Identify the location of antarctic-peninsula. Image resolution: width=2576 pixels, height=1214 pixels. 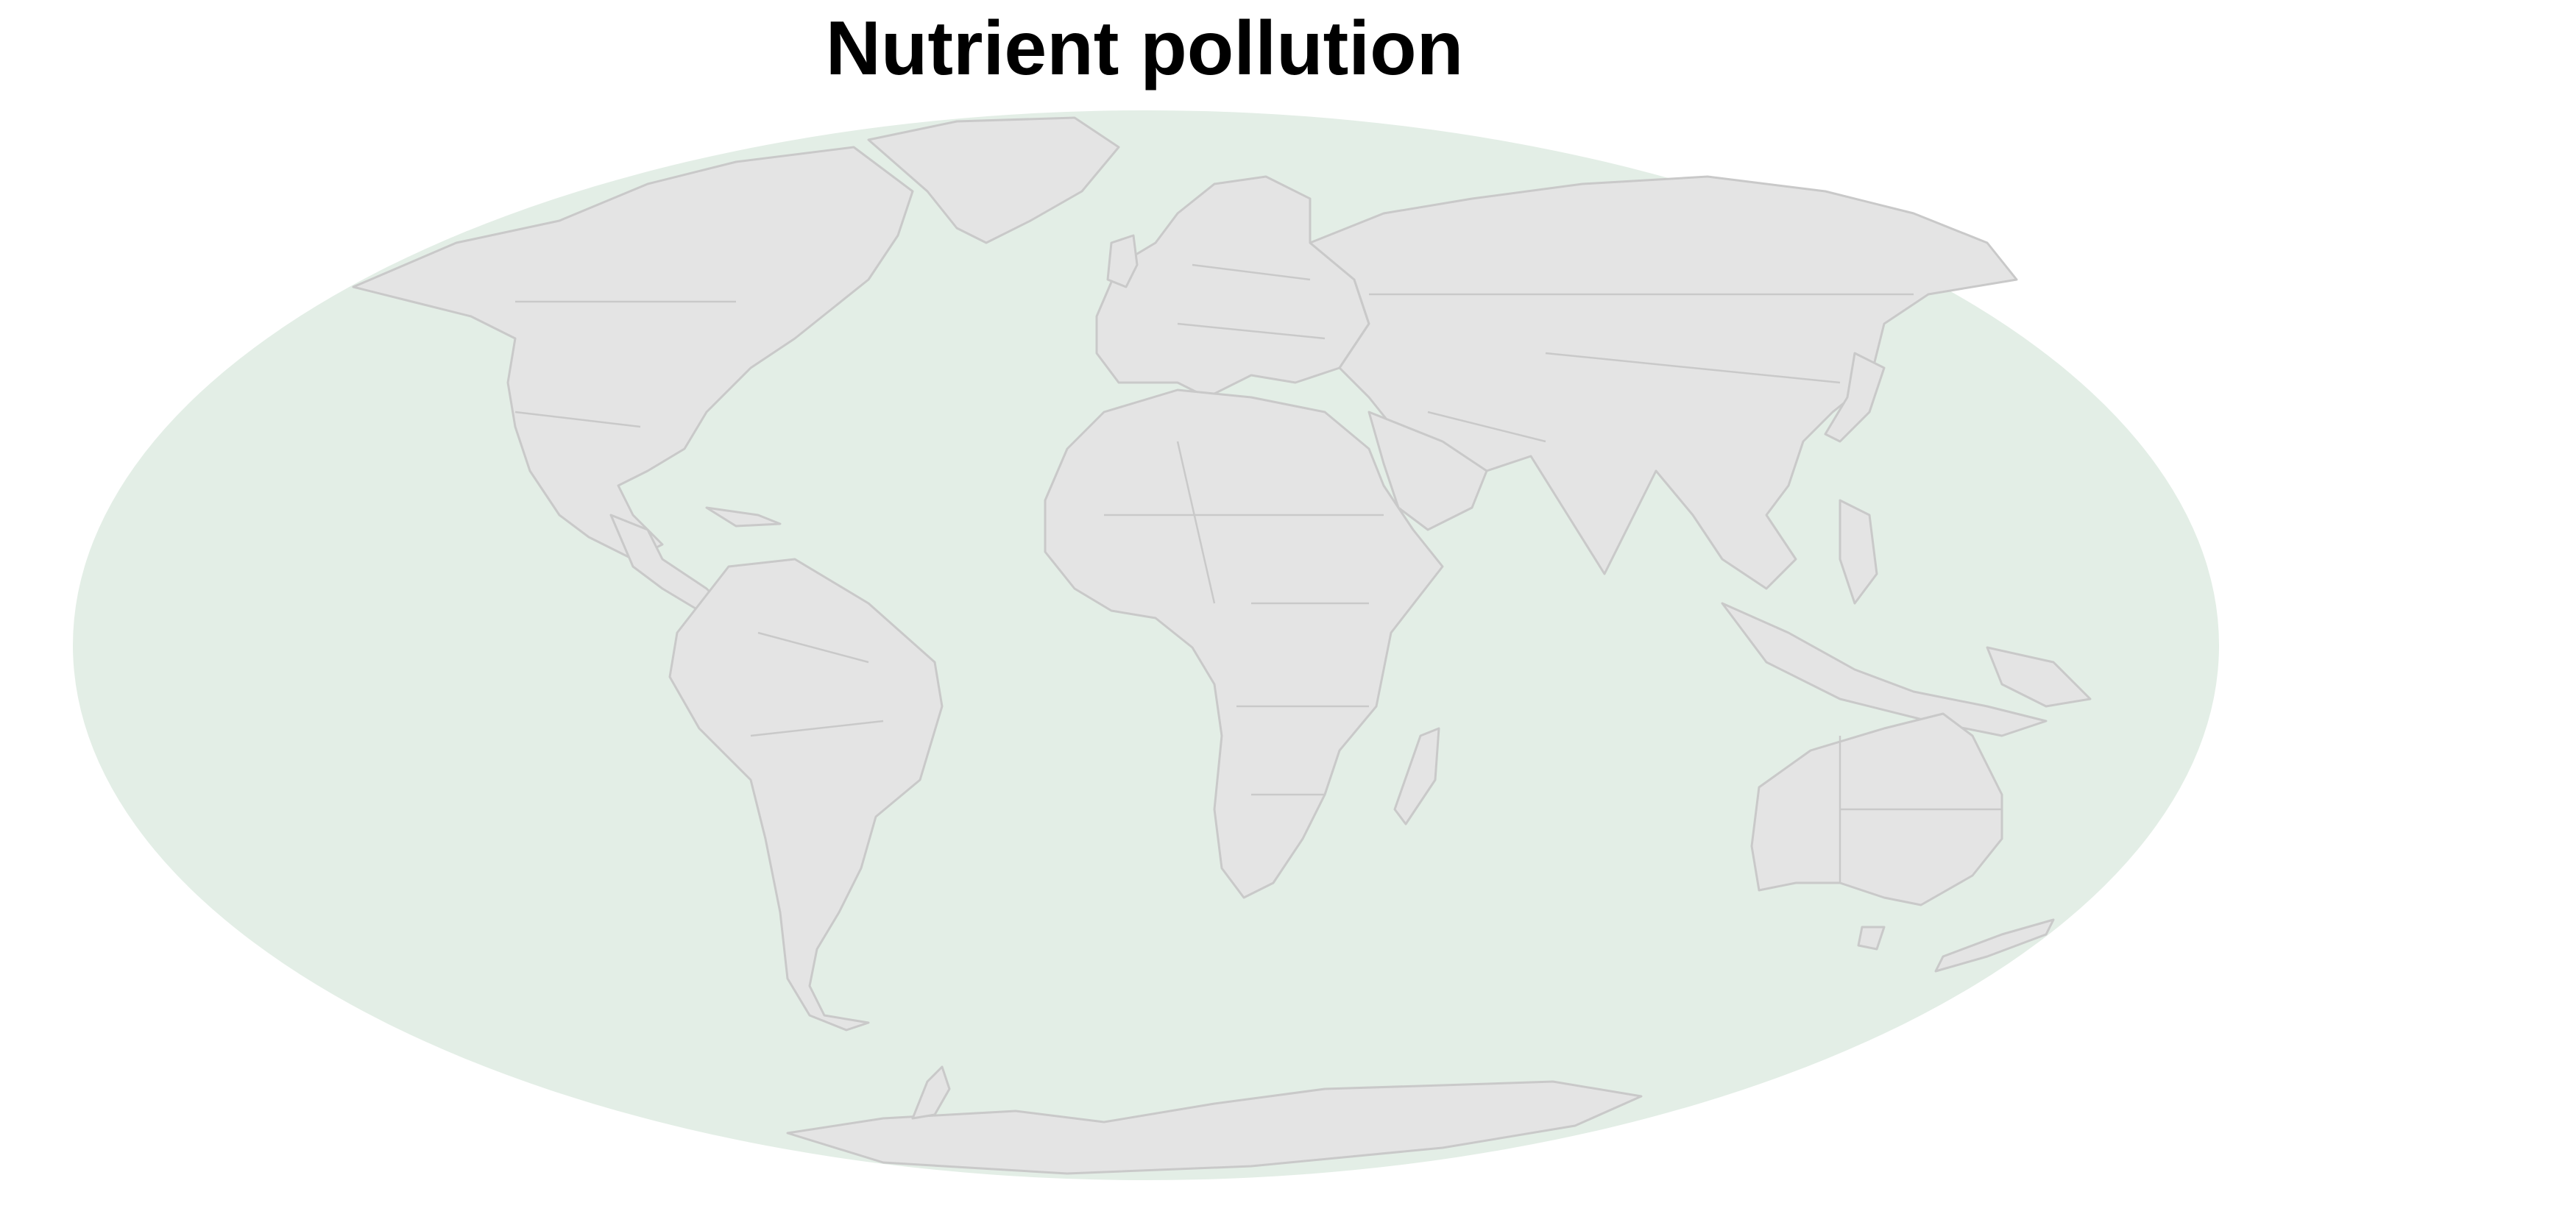
(931, 1092).